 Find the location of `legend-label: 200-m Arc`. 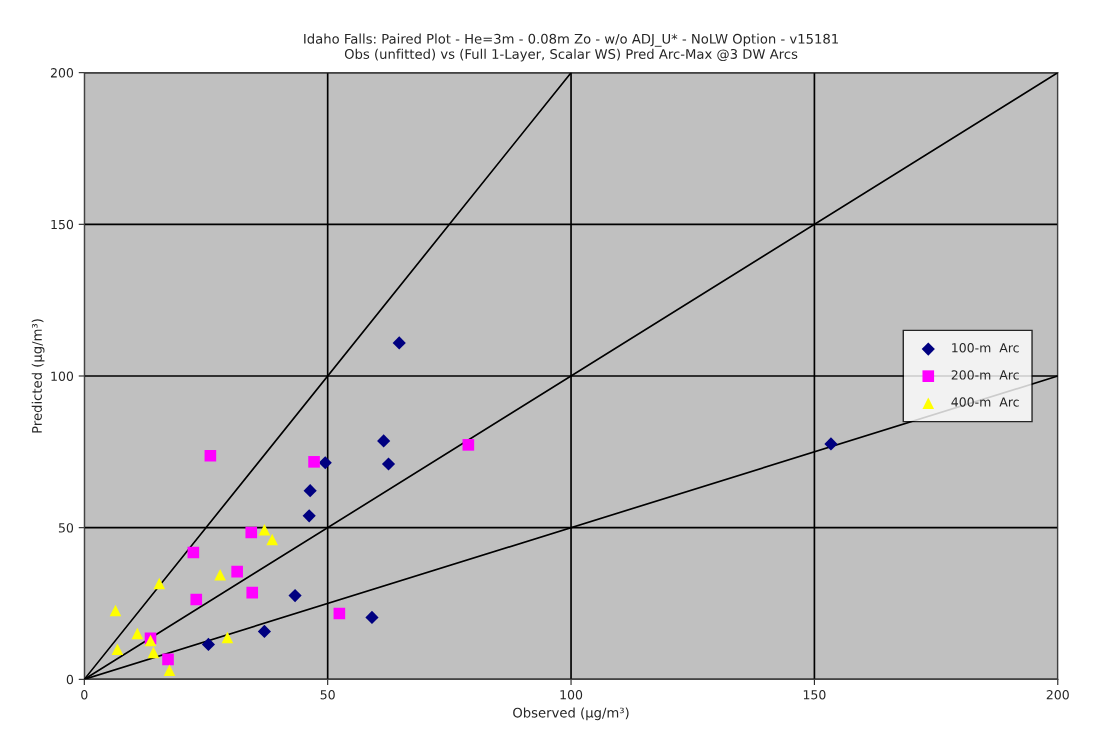

legend-label: 200-m Arc is located at coordinates (985, 375).